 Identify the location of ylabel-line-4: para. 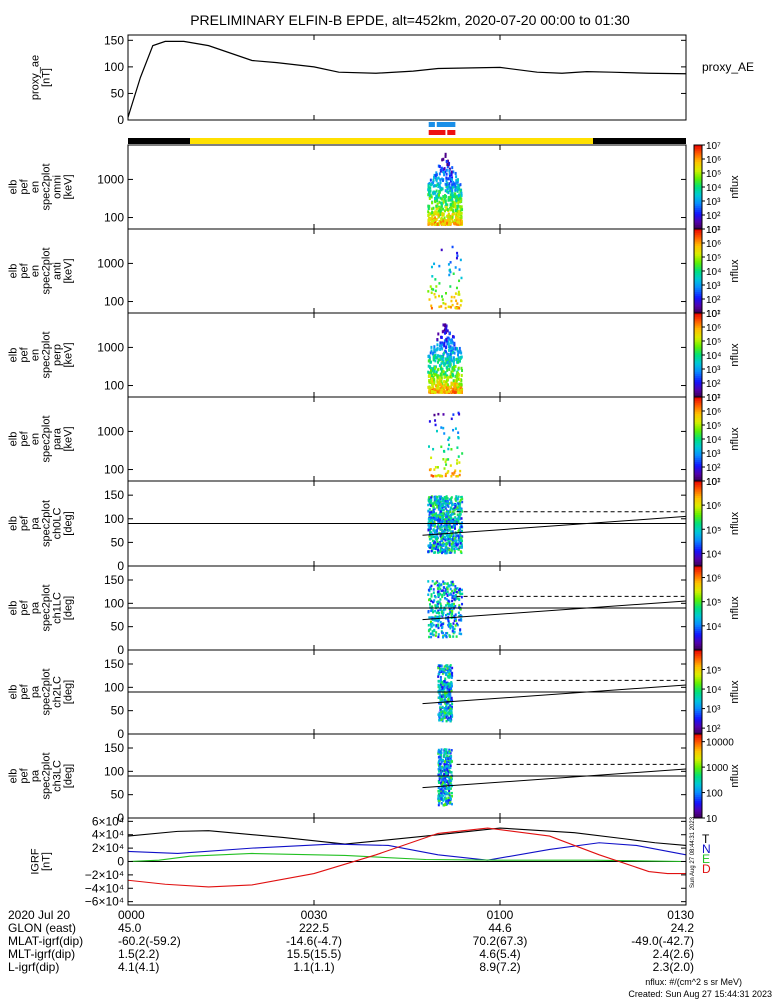
(58, 438).